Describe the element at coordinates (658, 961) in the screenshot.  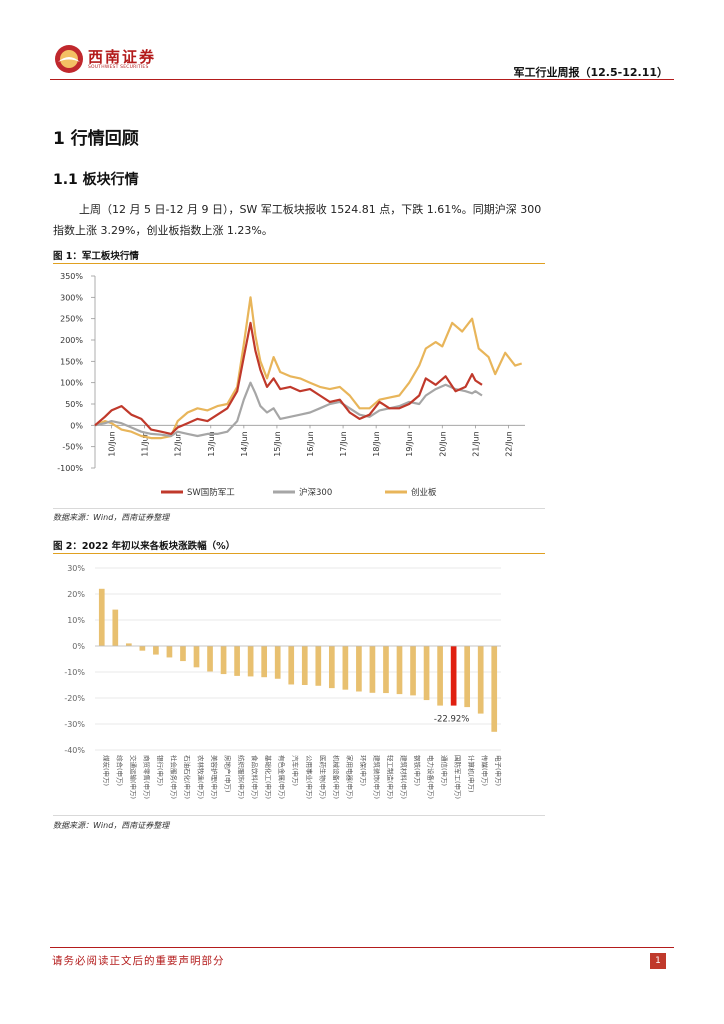
I see `page-number: 1` at that location.